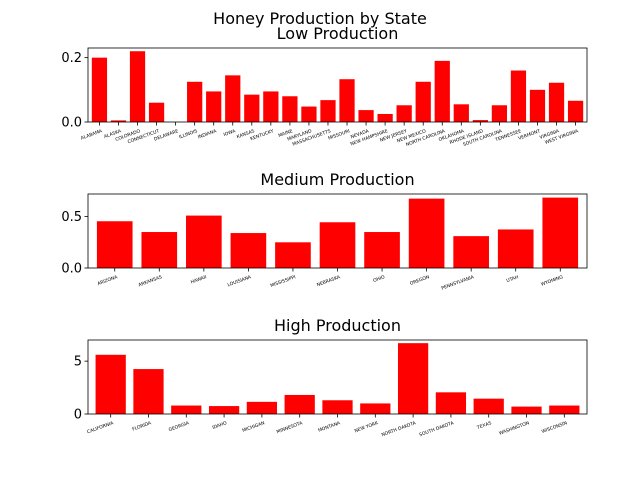 Image resolution: width=640 pixels, height=480 pixels. What do you see at coordinates (338, 33) in the screenshot?
I see `panel-title: Low Production` at bounding box center [338, 33].